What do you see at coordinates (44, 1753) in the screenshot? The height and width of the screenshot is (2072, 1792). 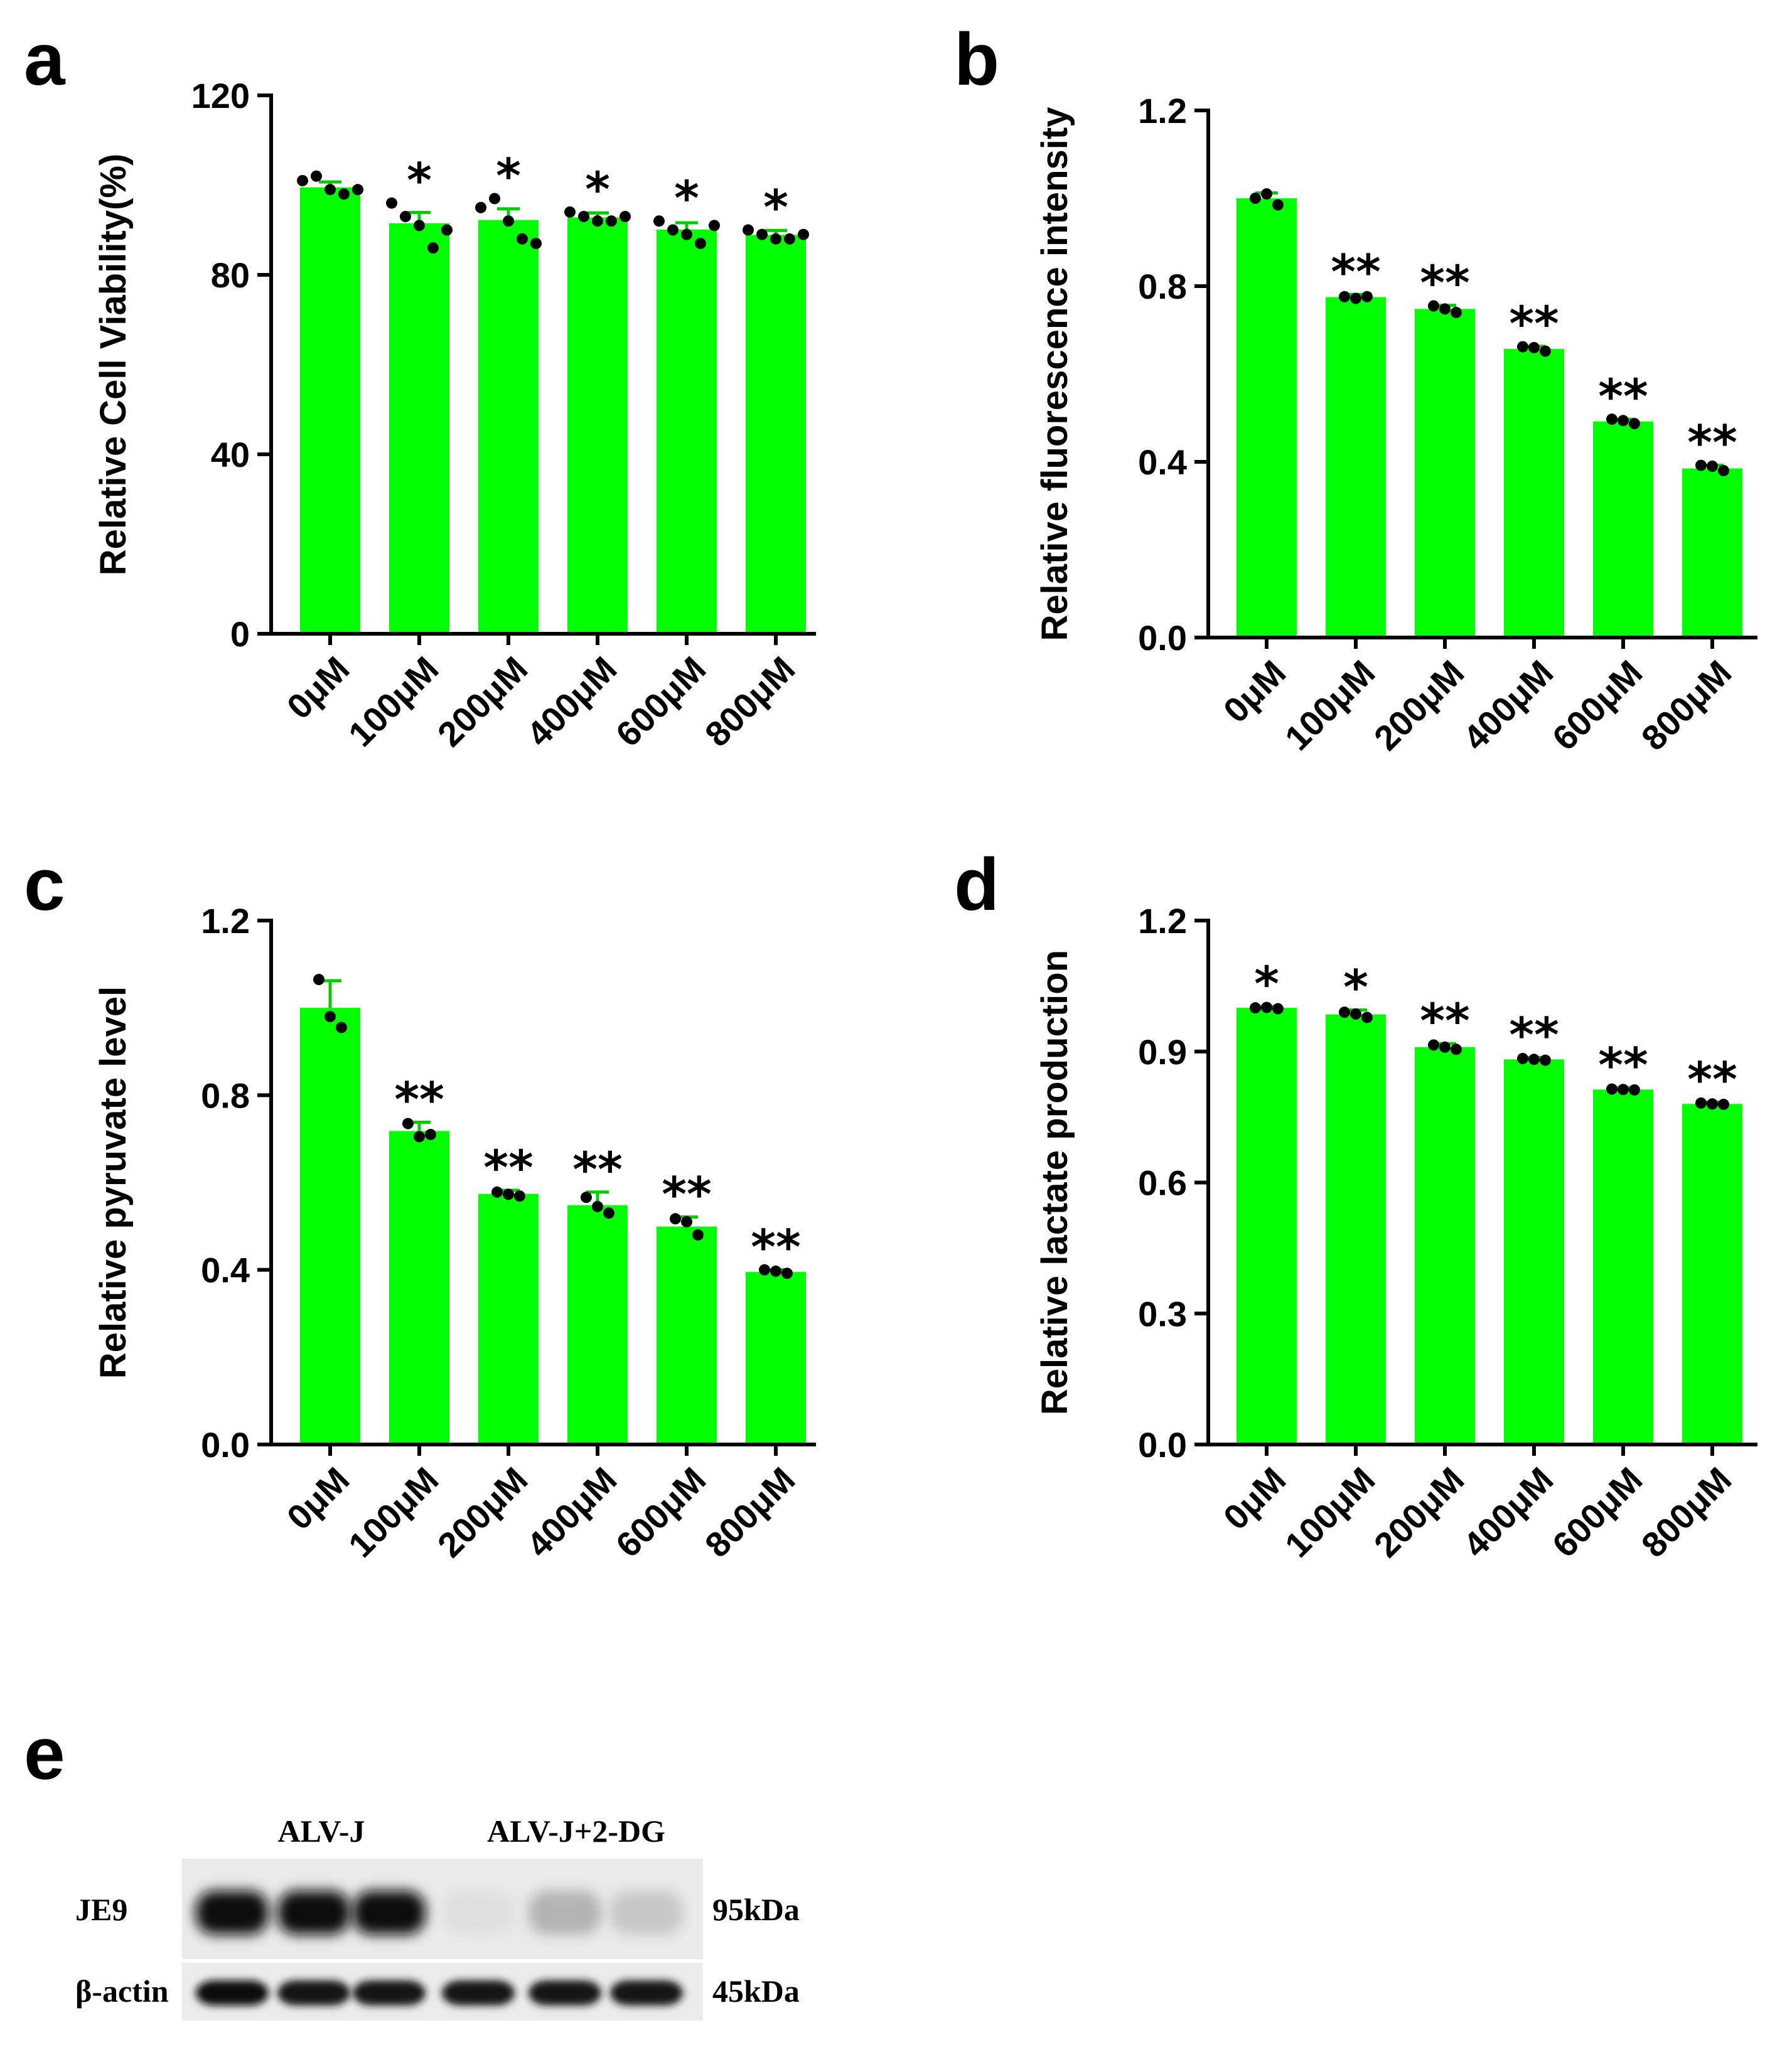 I see `panel-label-e: e` at bounding box center [44, 1753].